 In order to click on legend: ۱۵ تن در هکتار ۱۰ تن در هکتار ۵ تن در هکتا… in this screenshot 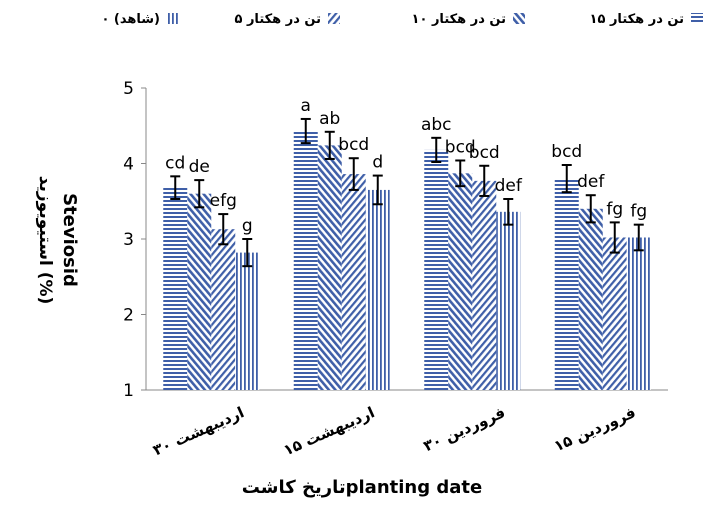, I will do `click(402, 19)`.